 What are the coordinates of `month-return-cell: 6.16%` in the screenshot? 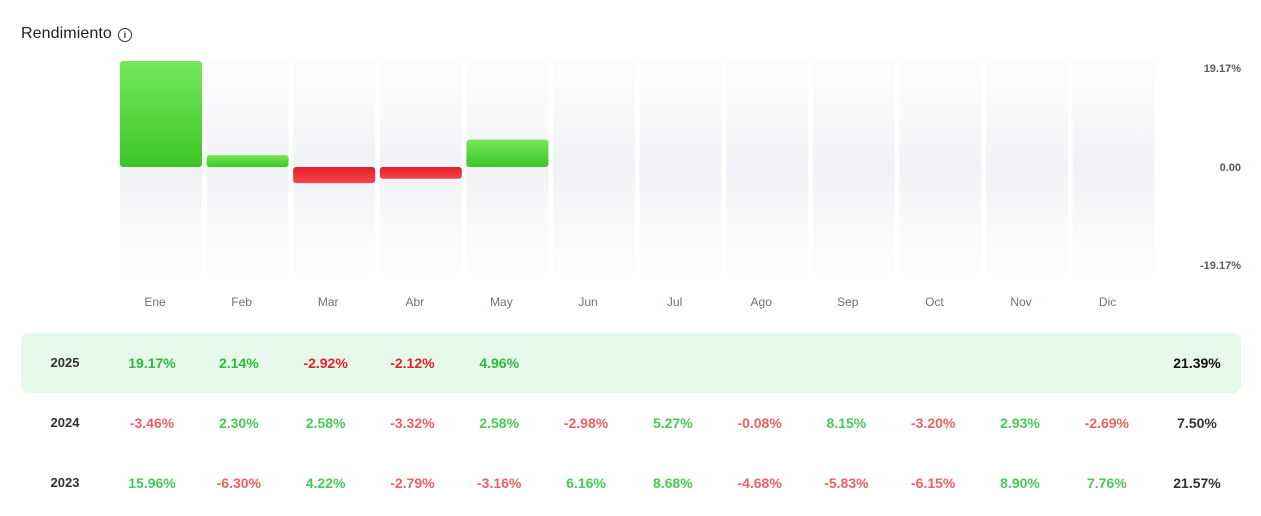 It's located at (586, 483).